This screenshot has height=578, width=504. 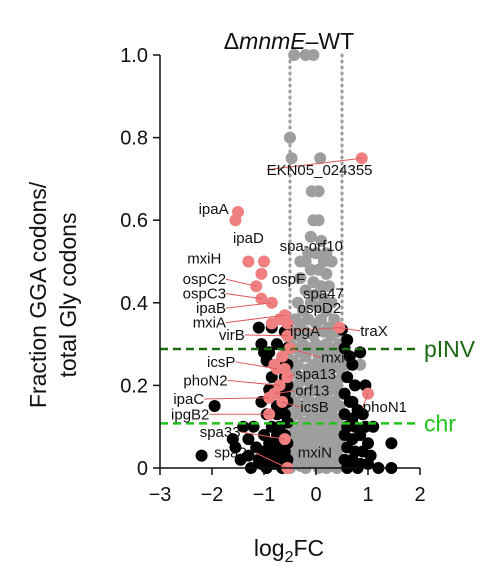 I want to click on gene-label: spa-orf10, so click(x=311, y=246).